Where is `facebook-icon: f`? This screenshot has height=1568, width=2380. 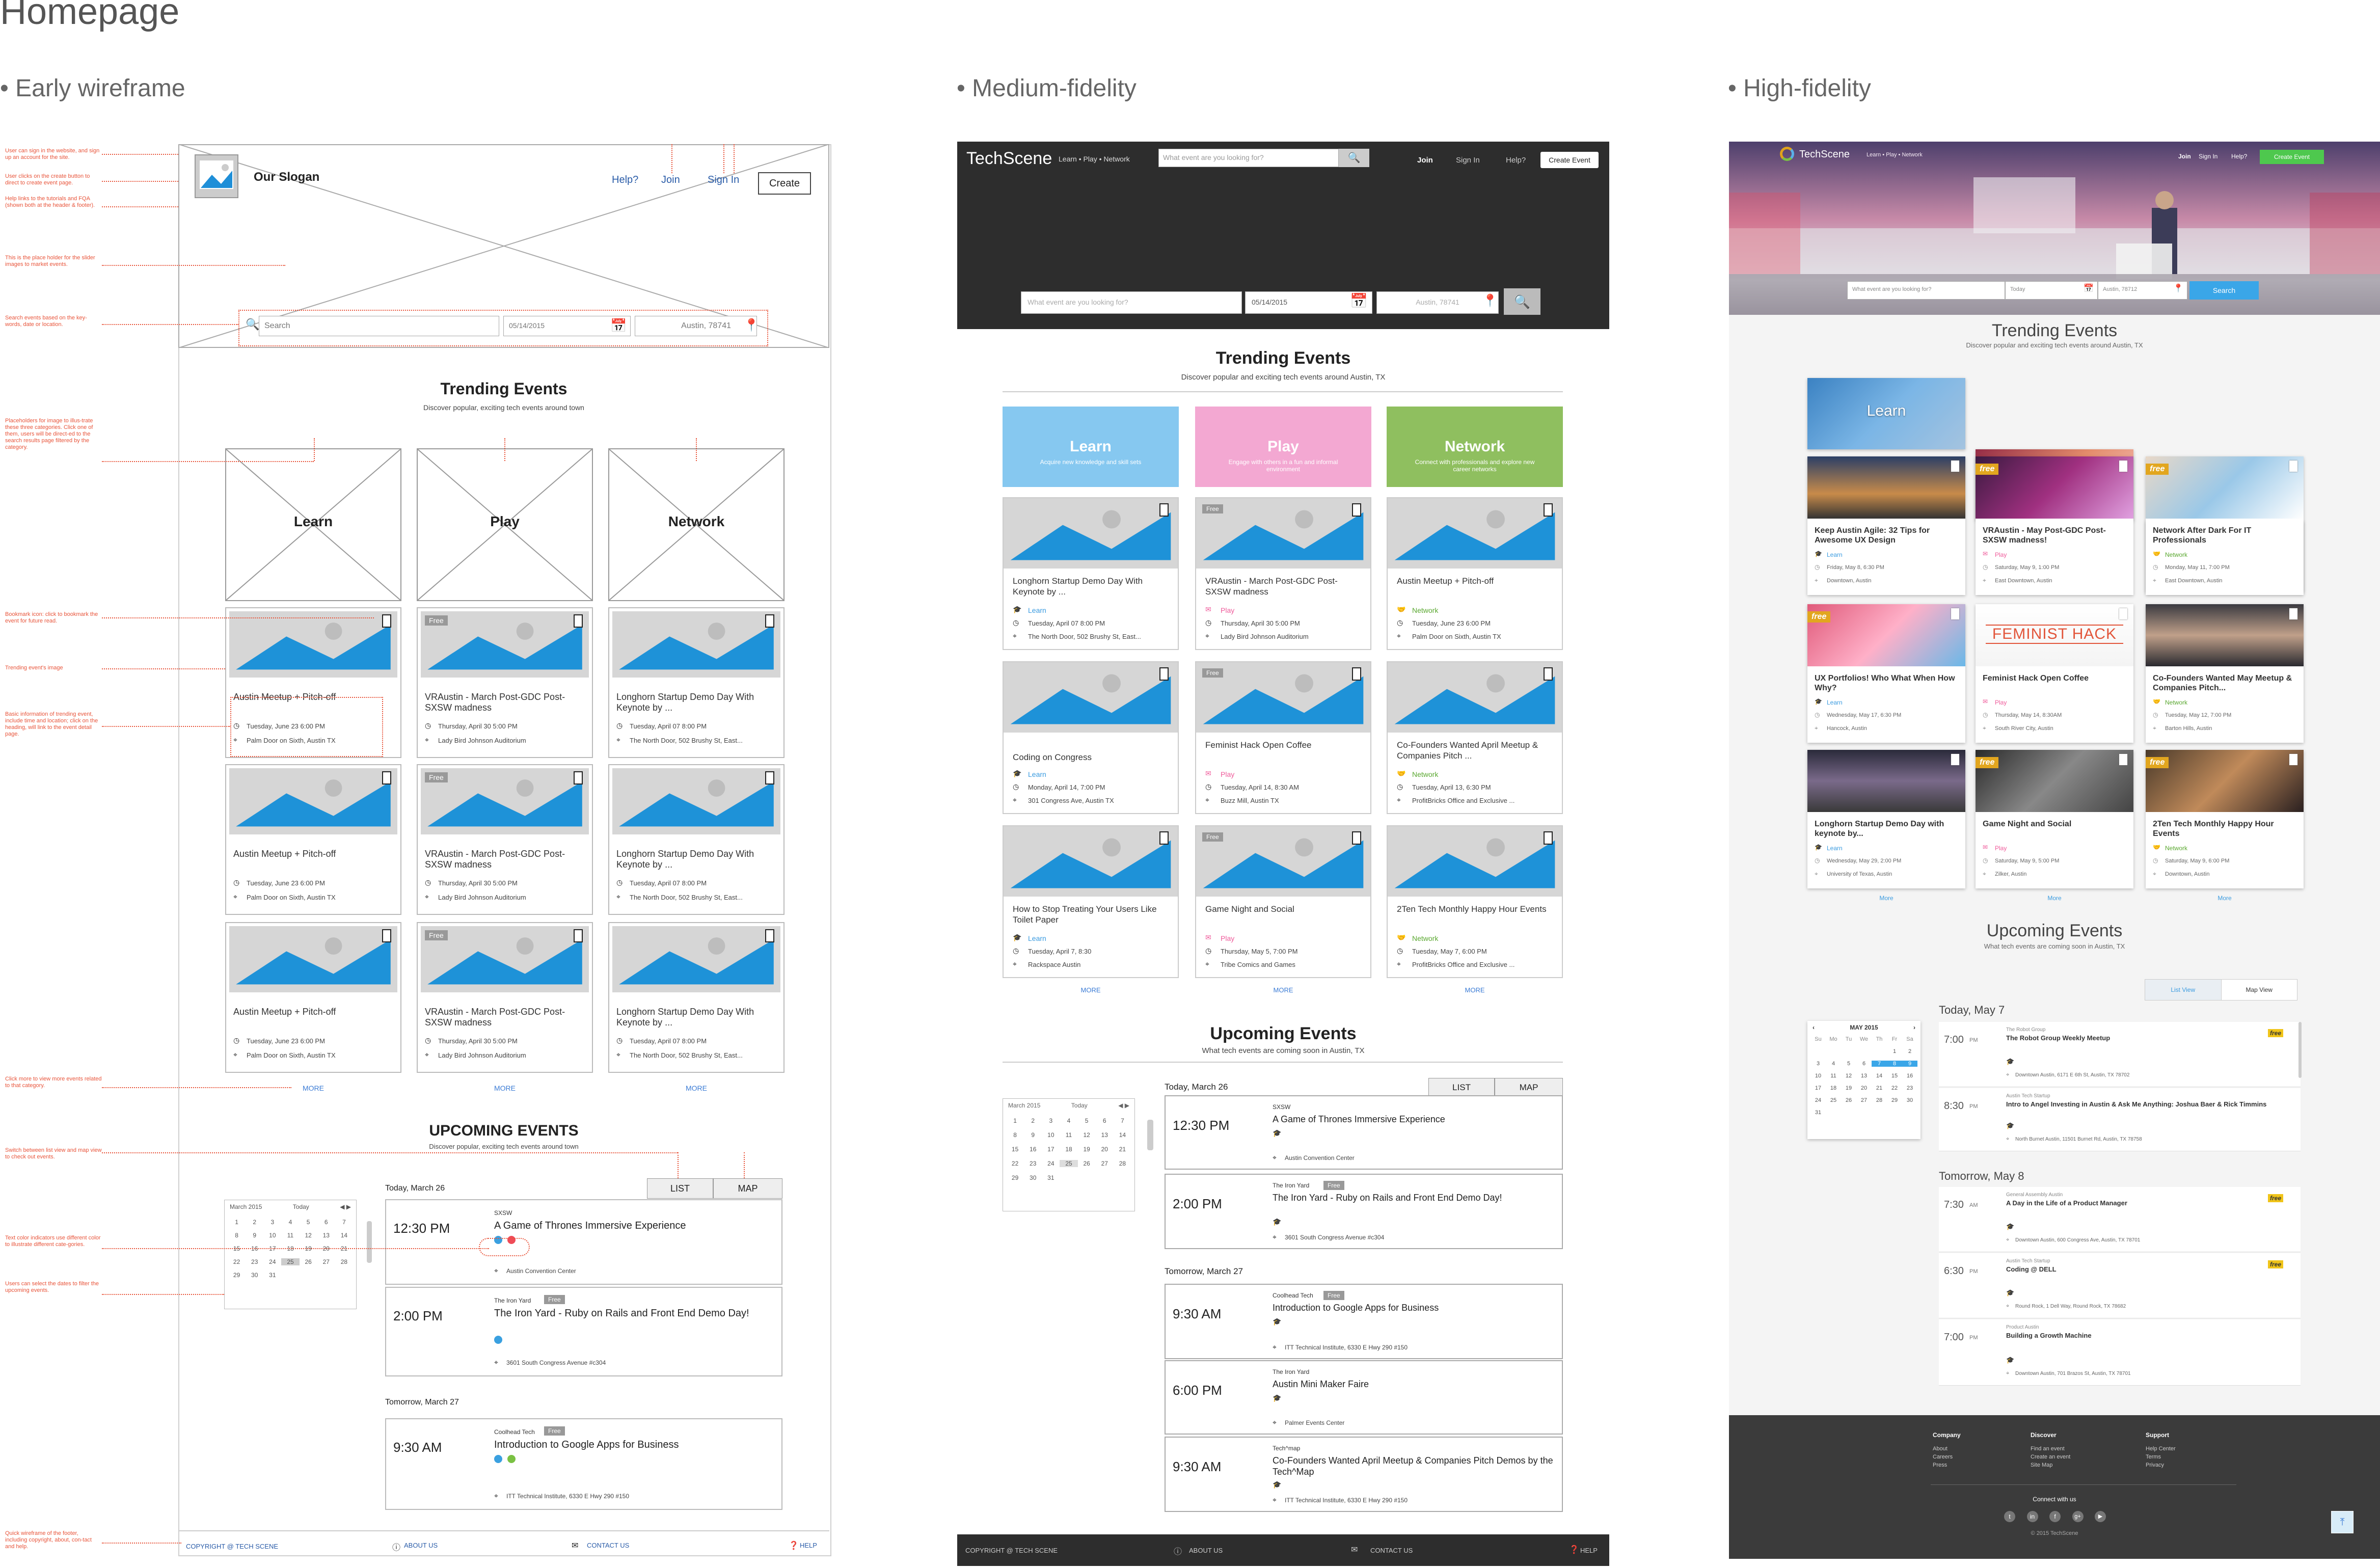
facebook-icon: f is located at coordinates (2055, 1516).